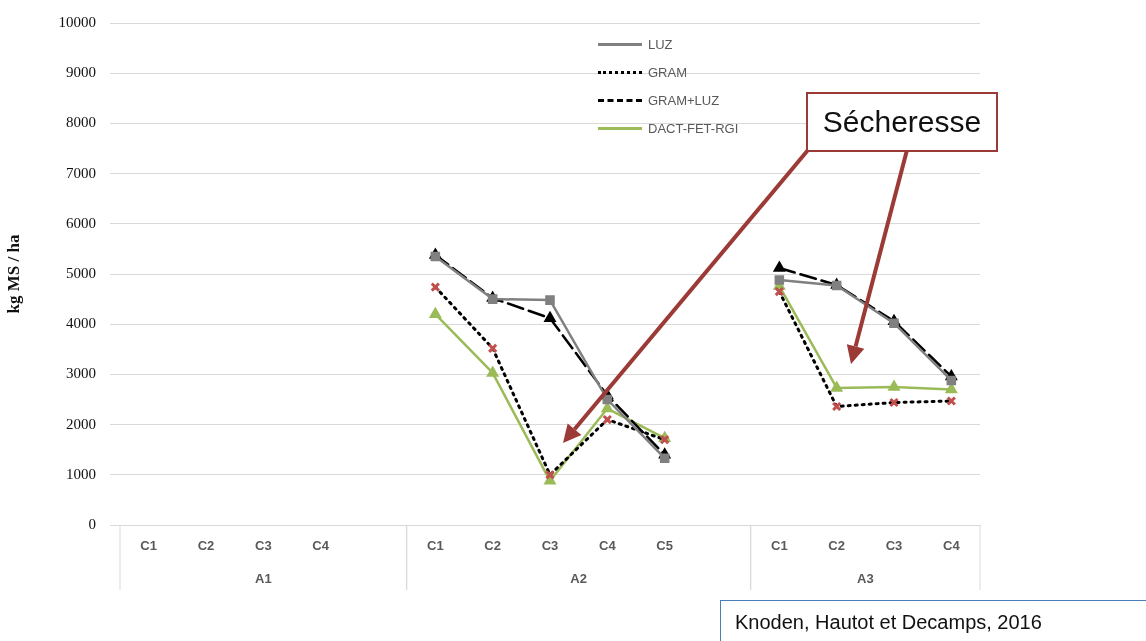  I want to click on y-tick-label: 0, so click(92, 523).